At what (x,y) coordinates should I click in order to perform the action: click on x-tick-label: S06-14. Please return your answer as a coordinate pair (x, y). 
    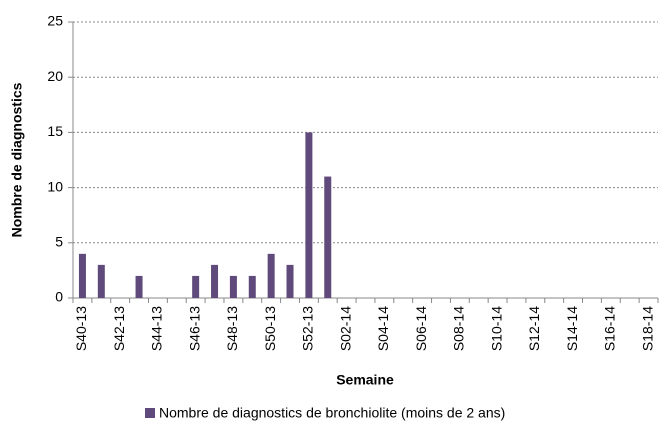
    Looking at the image, I should click on (421, 328).